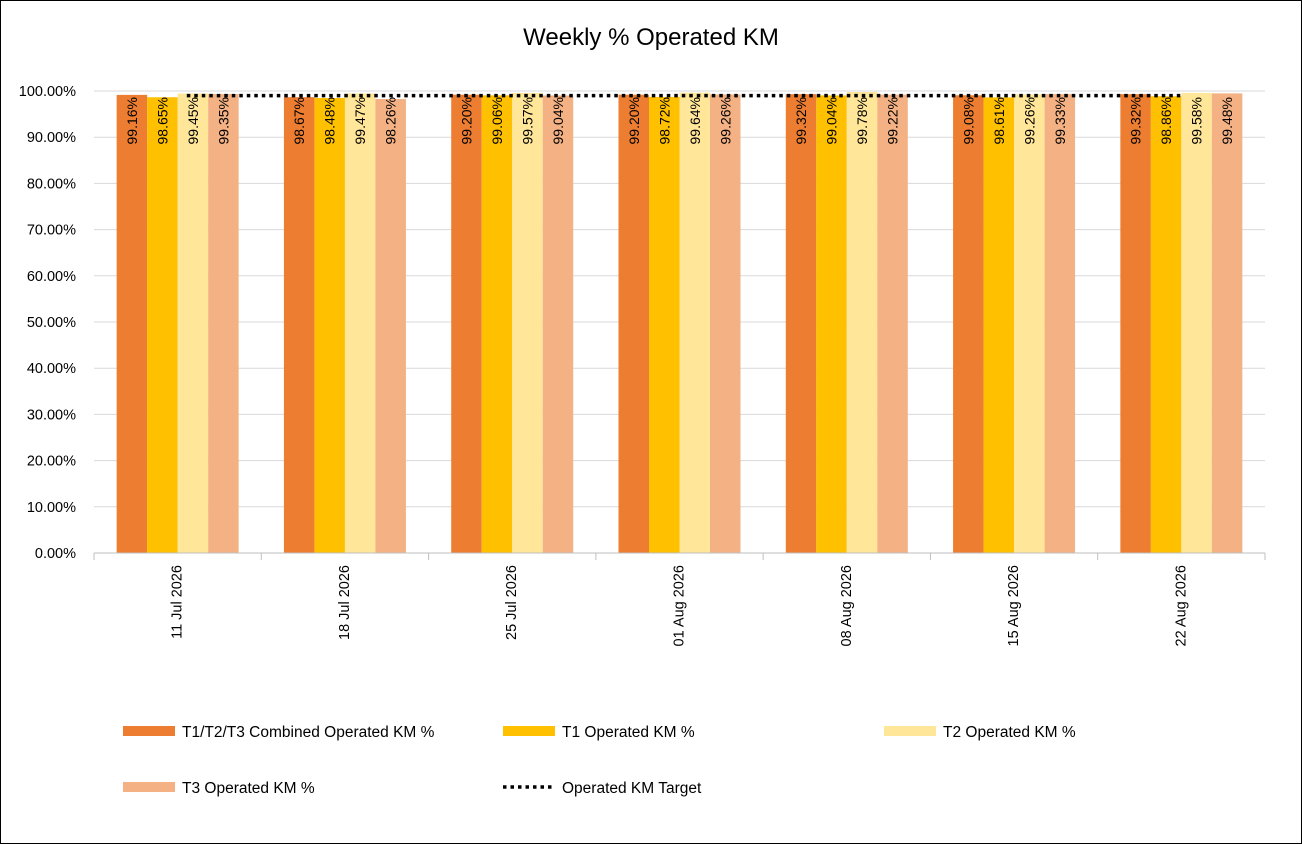  Describe the element at coordinates (162, 120) in the screenshot. I see `bar-data-label: 98.65%` at that location.